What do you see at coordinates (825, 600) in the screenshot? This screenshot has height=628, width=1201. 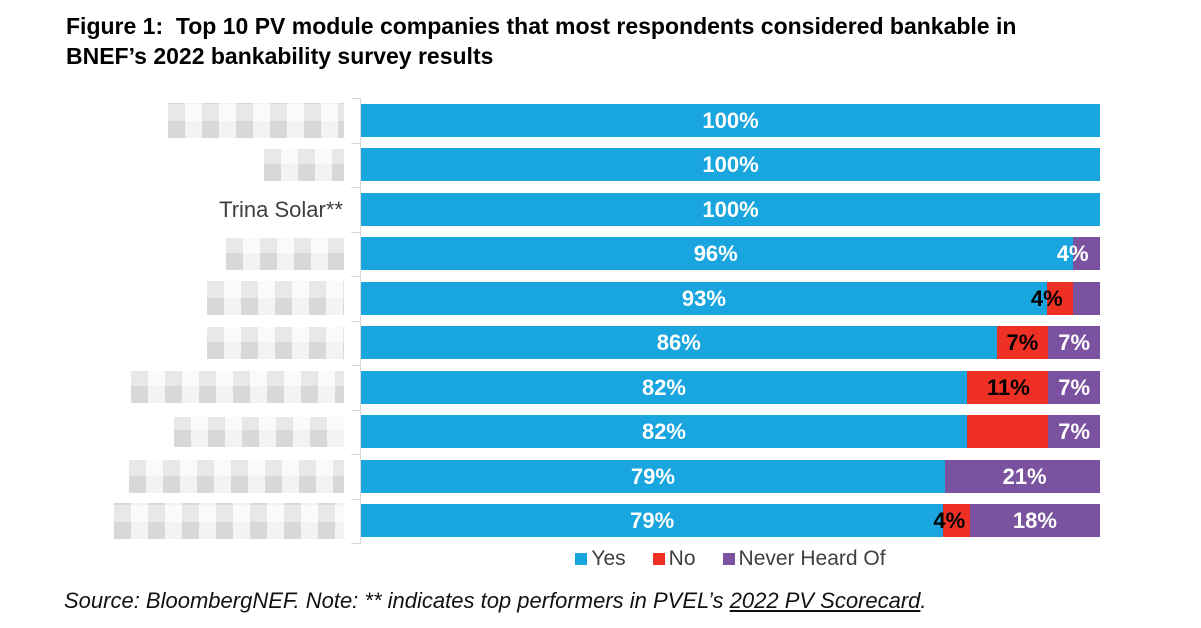 I see `scorecard-link: 2022 PV Scorecard` at bounding box center [825, 600].